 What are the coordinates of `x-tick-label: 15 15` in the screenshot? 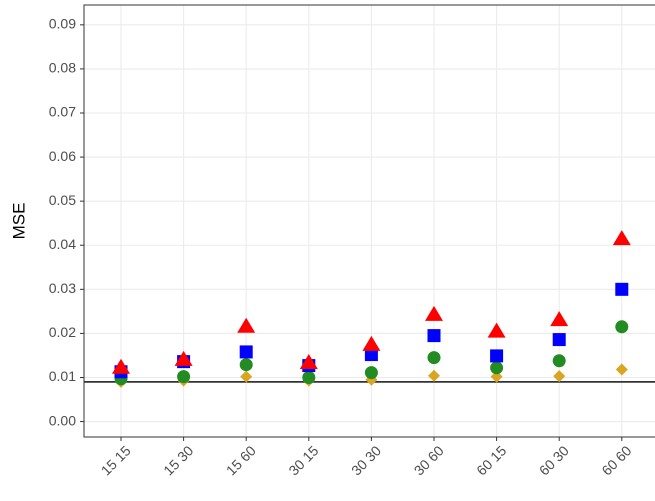 It's located at (116, 460).